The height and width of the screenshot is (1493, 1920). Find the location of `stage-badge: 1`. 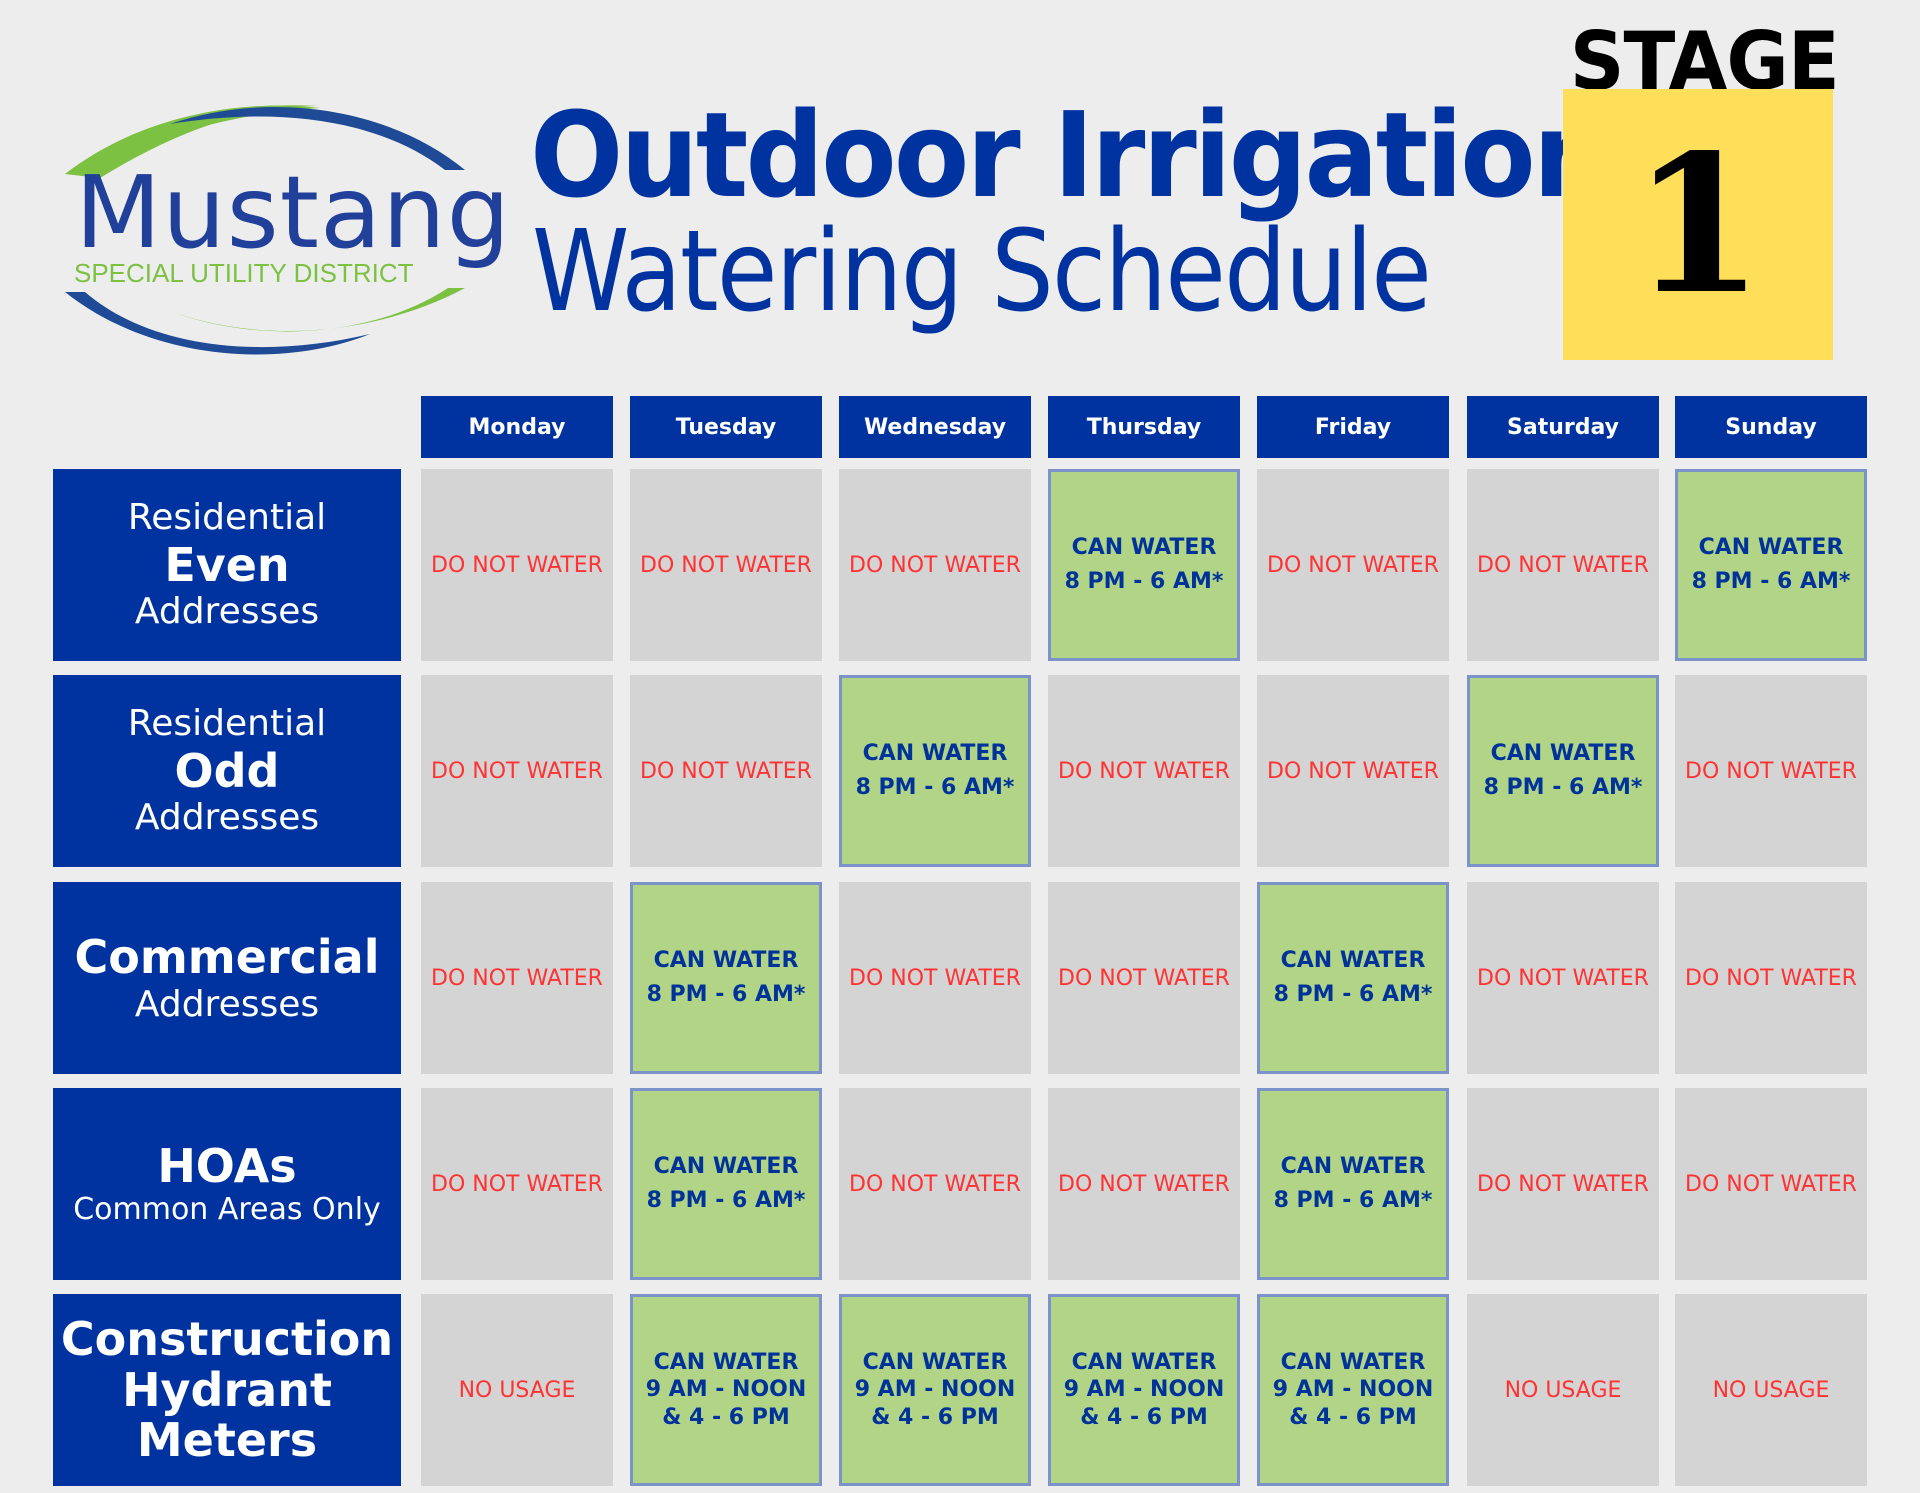

stage-badge: 1 is located at coordinates (1698, 224).